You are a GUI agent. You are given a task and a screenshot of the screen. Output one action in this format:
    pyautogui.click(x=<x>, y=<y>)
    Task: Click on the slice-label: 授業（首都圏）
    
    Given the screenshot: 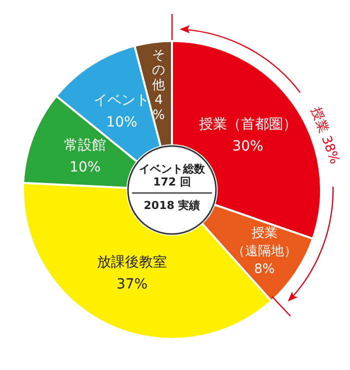 What is the action you would take?
    pyautogui.click(x=247, y=124)
    